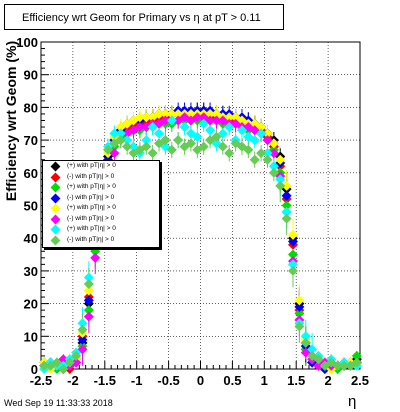 This screenshot has height=412, width=400. I want to click on y-tick-label: 80, so click(31, 107).